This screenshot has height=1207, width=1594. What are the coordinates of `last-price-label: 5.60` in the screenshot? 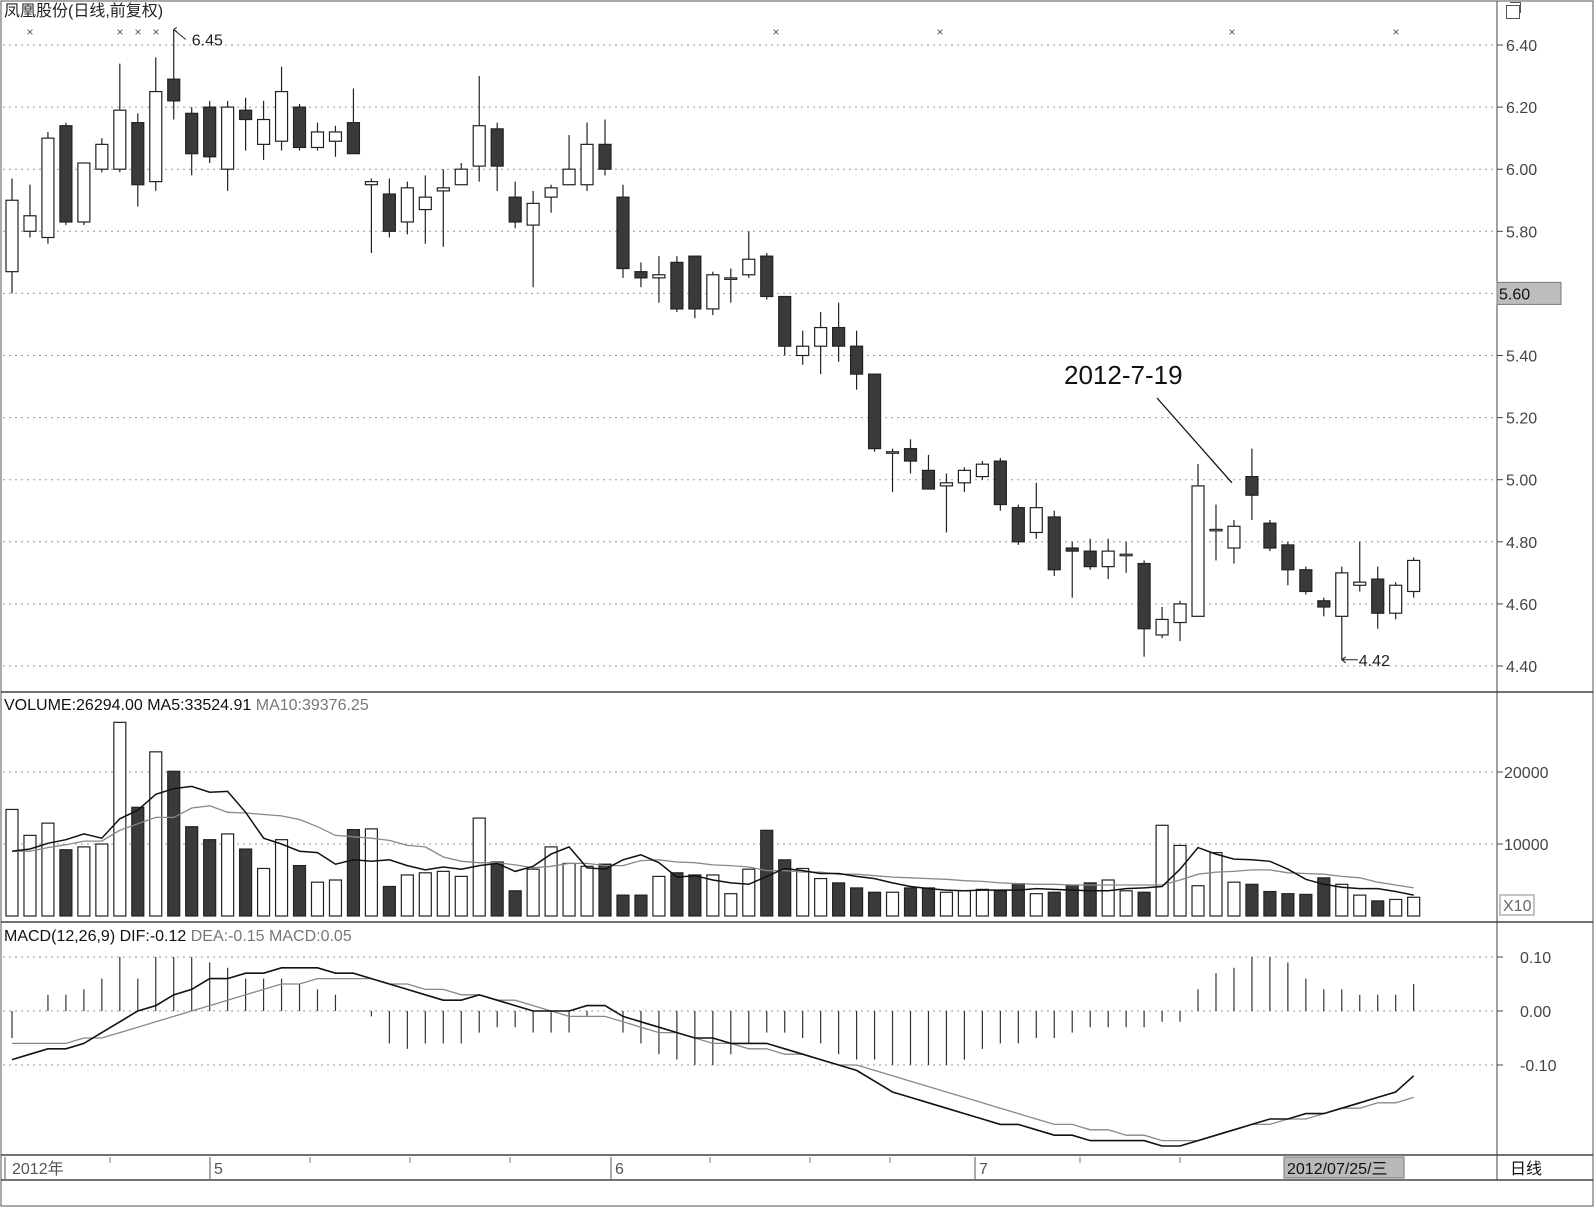 It's located at (1514, 294).